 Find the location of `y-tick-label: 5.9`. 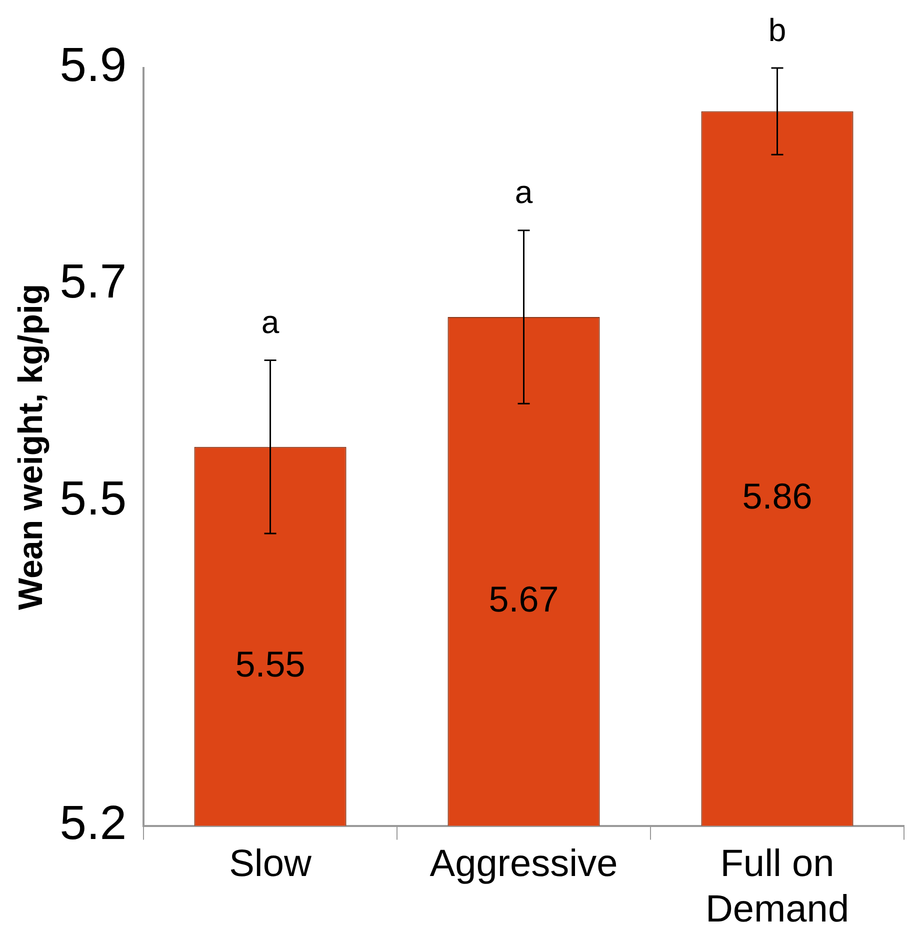

y-tick-label: 5.9 is located at coordinates (93, 65).